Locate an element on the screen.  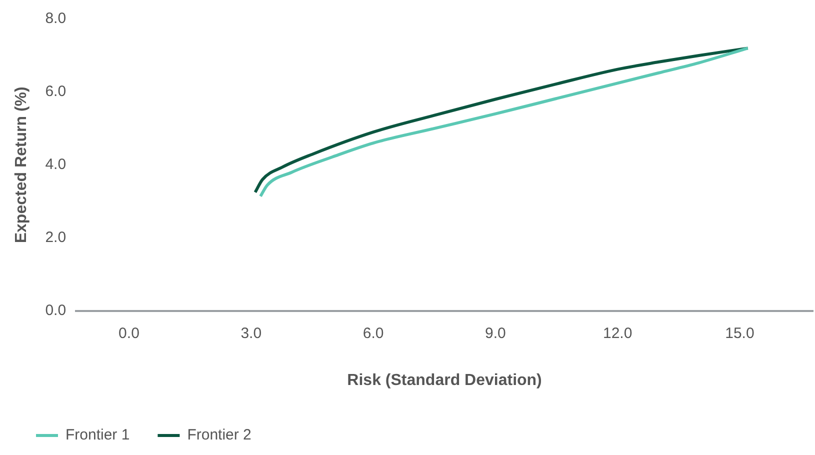
y-tick-label: 4.0 is located at coordinates (55, 165).